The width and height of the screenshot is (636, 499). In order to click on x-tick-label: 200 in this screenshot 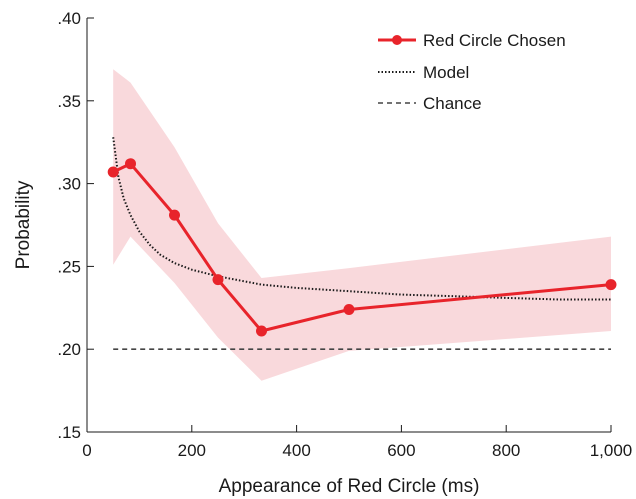, I will do `click(192, 450)`.